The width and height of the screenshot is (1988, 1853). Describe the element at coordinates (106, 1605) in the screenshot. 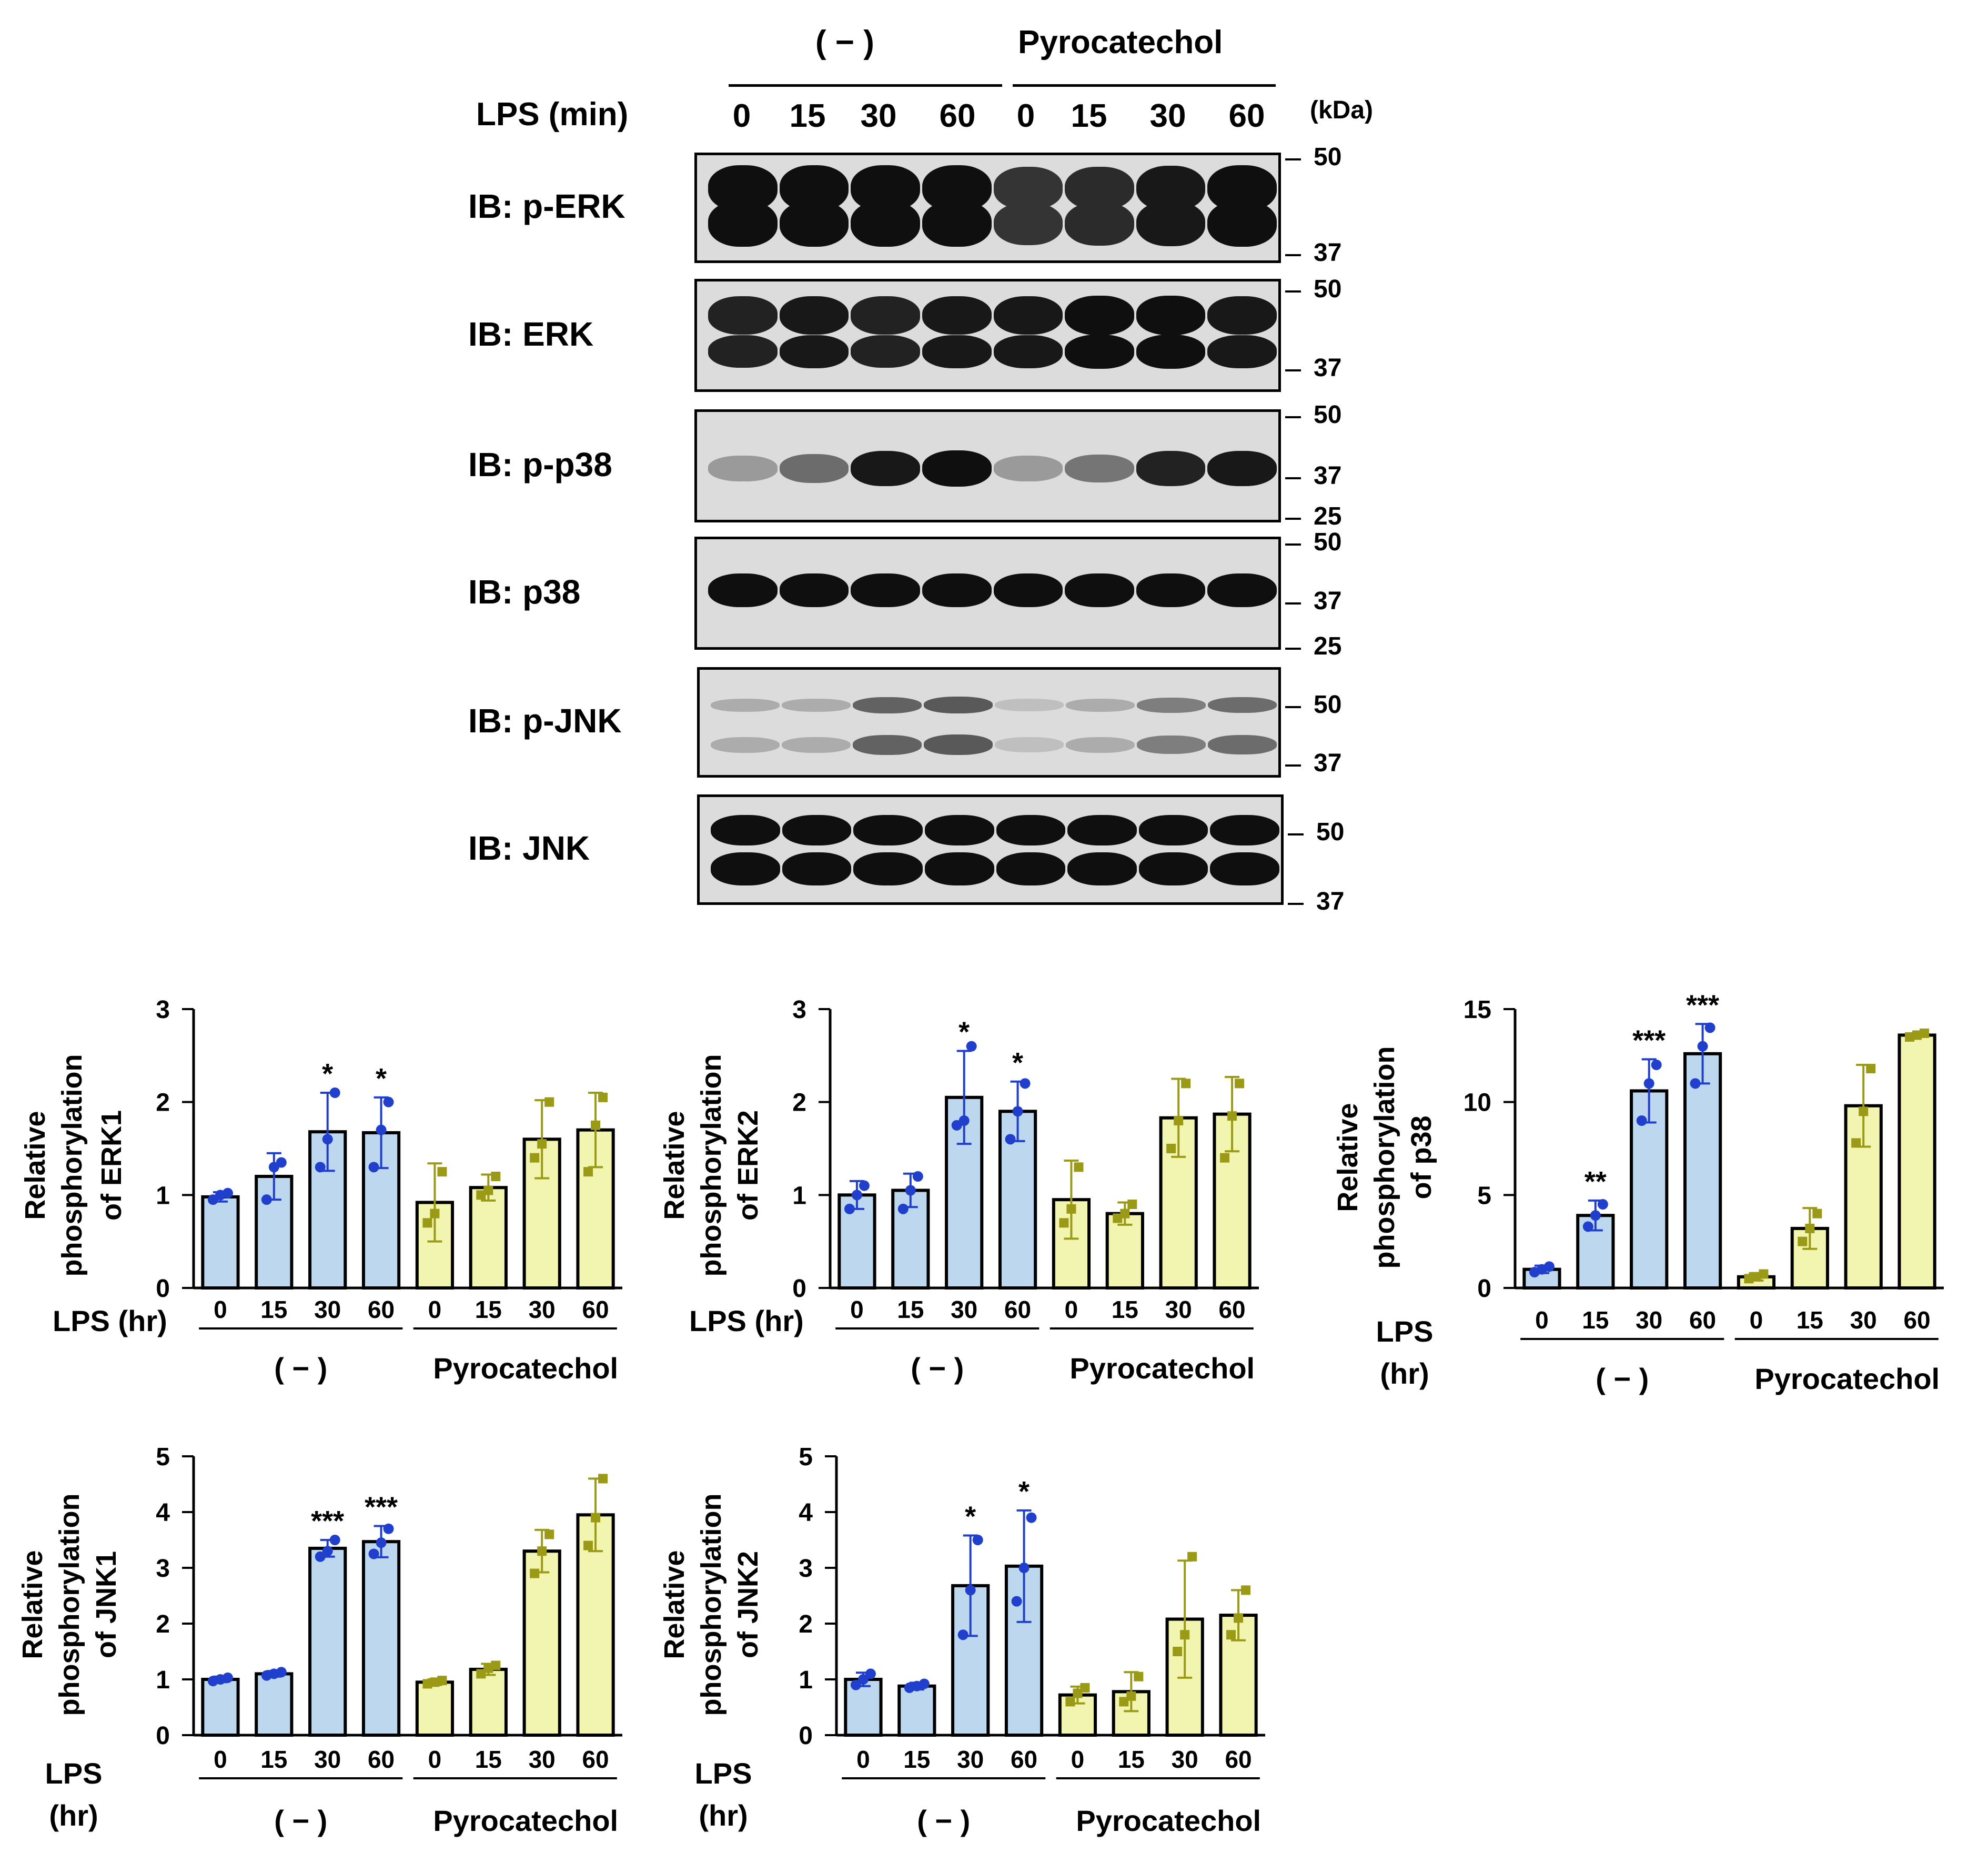

I see `y-axis-label: of JNK1` at that location.